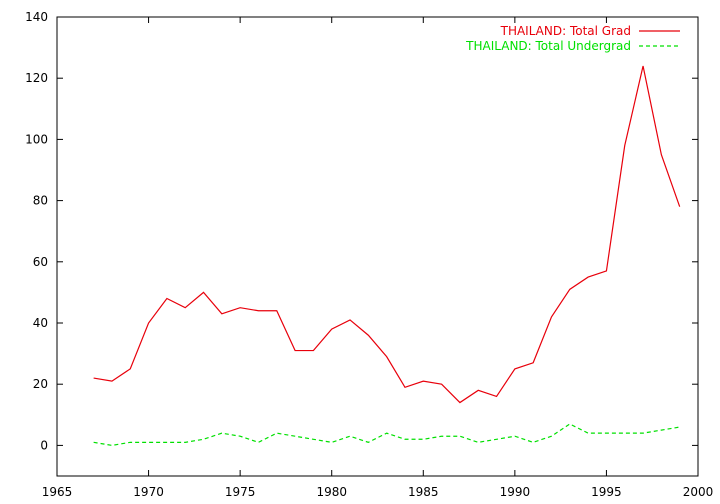  What do you see at coordinates (331, 492) in the screenshot?
I see `x-tick-label: 1980` at bounding box center [331, 492].